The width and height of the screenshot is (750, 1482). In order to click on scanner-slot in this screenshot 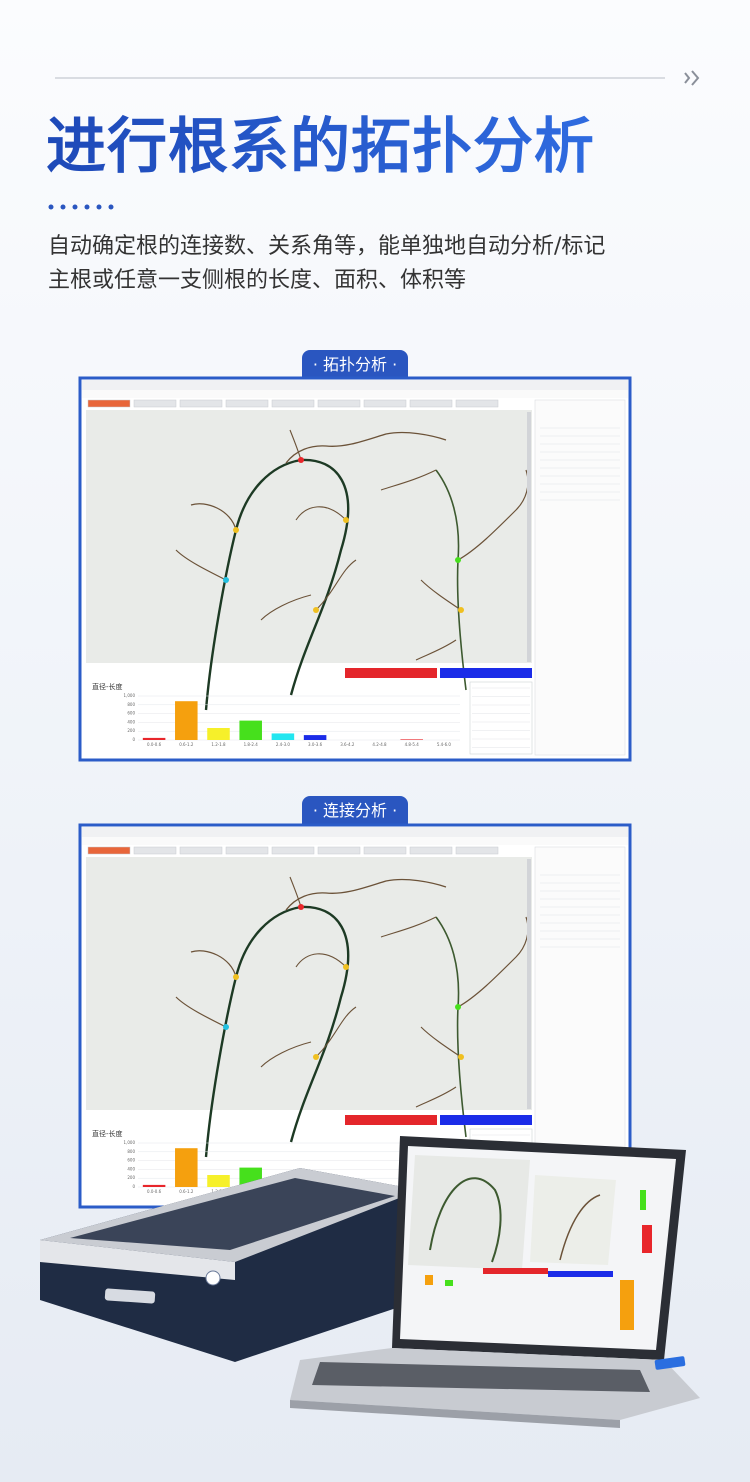, I will do `click(130, 1296)`.